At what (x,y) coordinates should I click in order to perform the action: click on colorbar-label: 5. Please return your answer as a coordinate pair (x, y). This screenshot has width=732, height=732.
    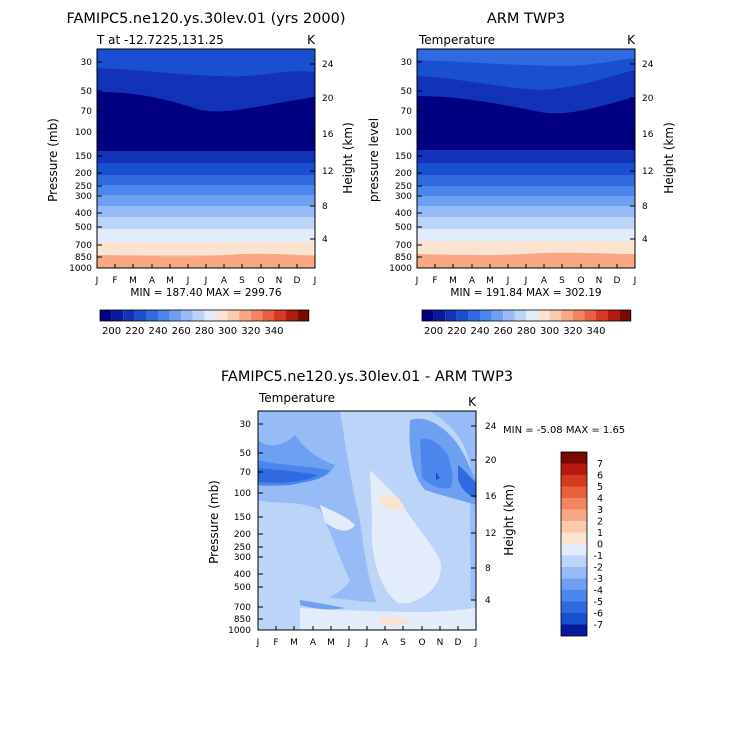
    Looking at the image, I should click on (600, 487).